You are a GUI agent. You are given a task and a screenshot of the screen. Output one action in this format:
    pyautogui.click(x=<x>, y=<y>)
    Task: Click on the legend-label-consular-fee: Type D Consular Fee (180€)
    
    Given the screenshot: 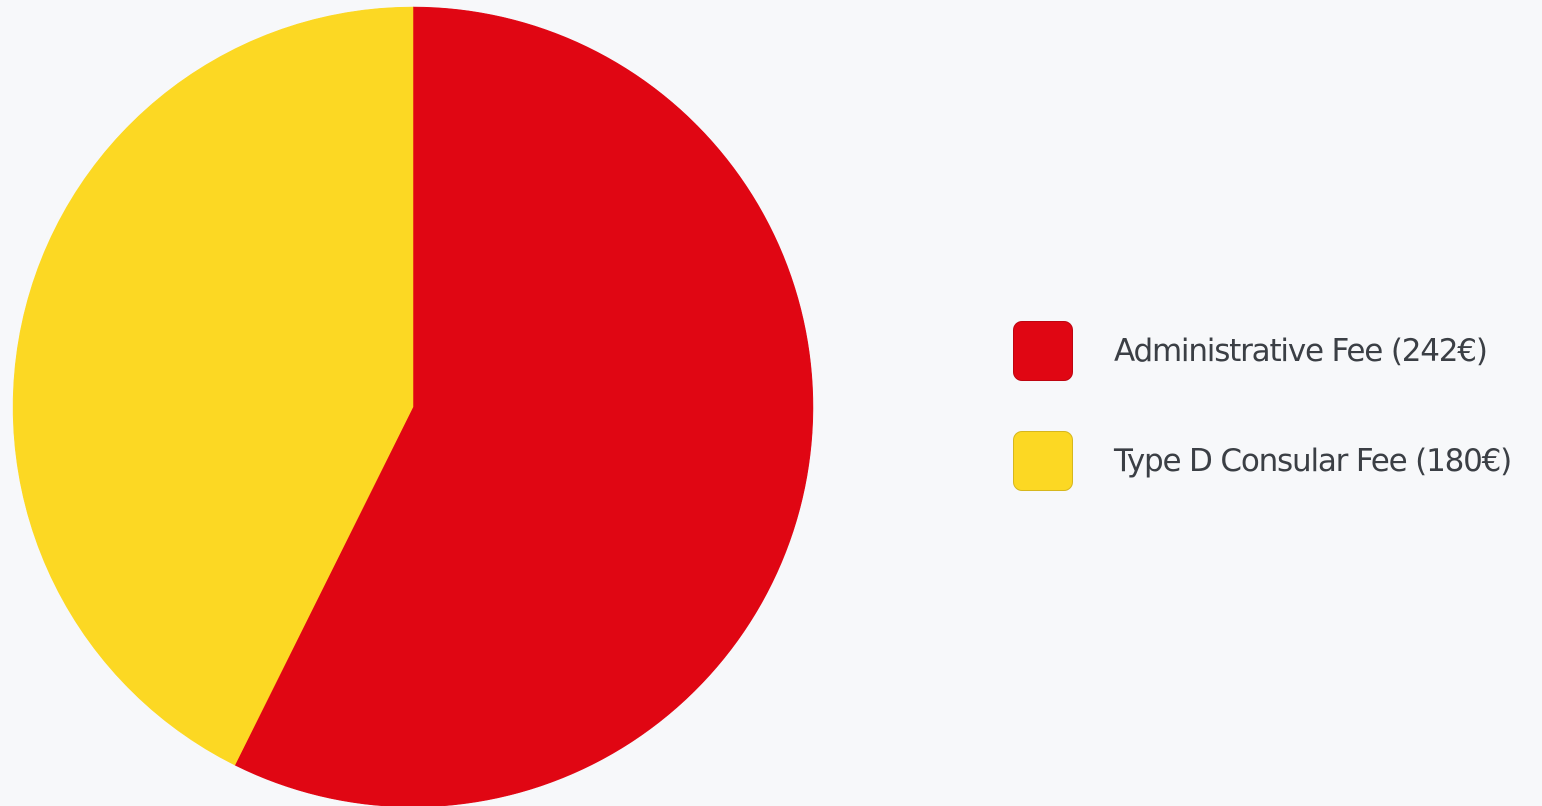 What is the action you would take?
    pyautogui.click(x=1313, y=461)
    